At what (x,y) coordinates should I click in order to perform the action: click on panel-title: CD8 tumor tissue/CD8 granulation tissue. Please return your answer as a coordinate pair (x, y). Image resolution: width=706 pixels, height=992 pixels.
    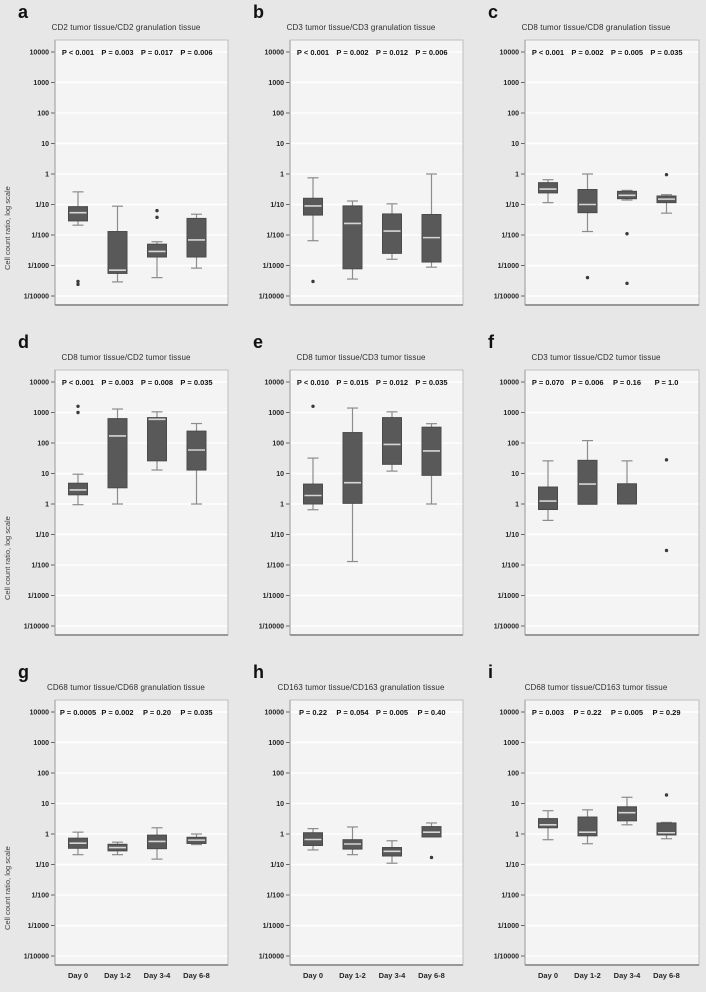
    Looking at the image, I should click on (596, 27).